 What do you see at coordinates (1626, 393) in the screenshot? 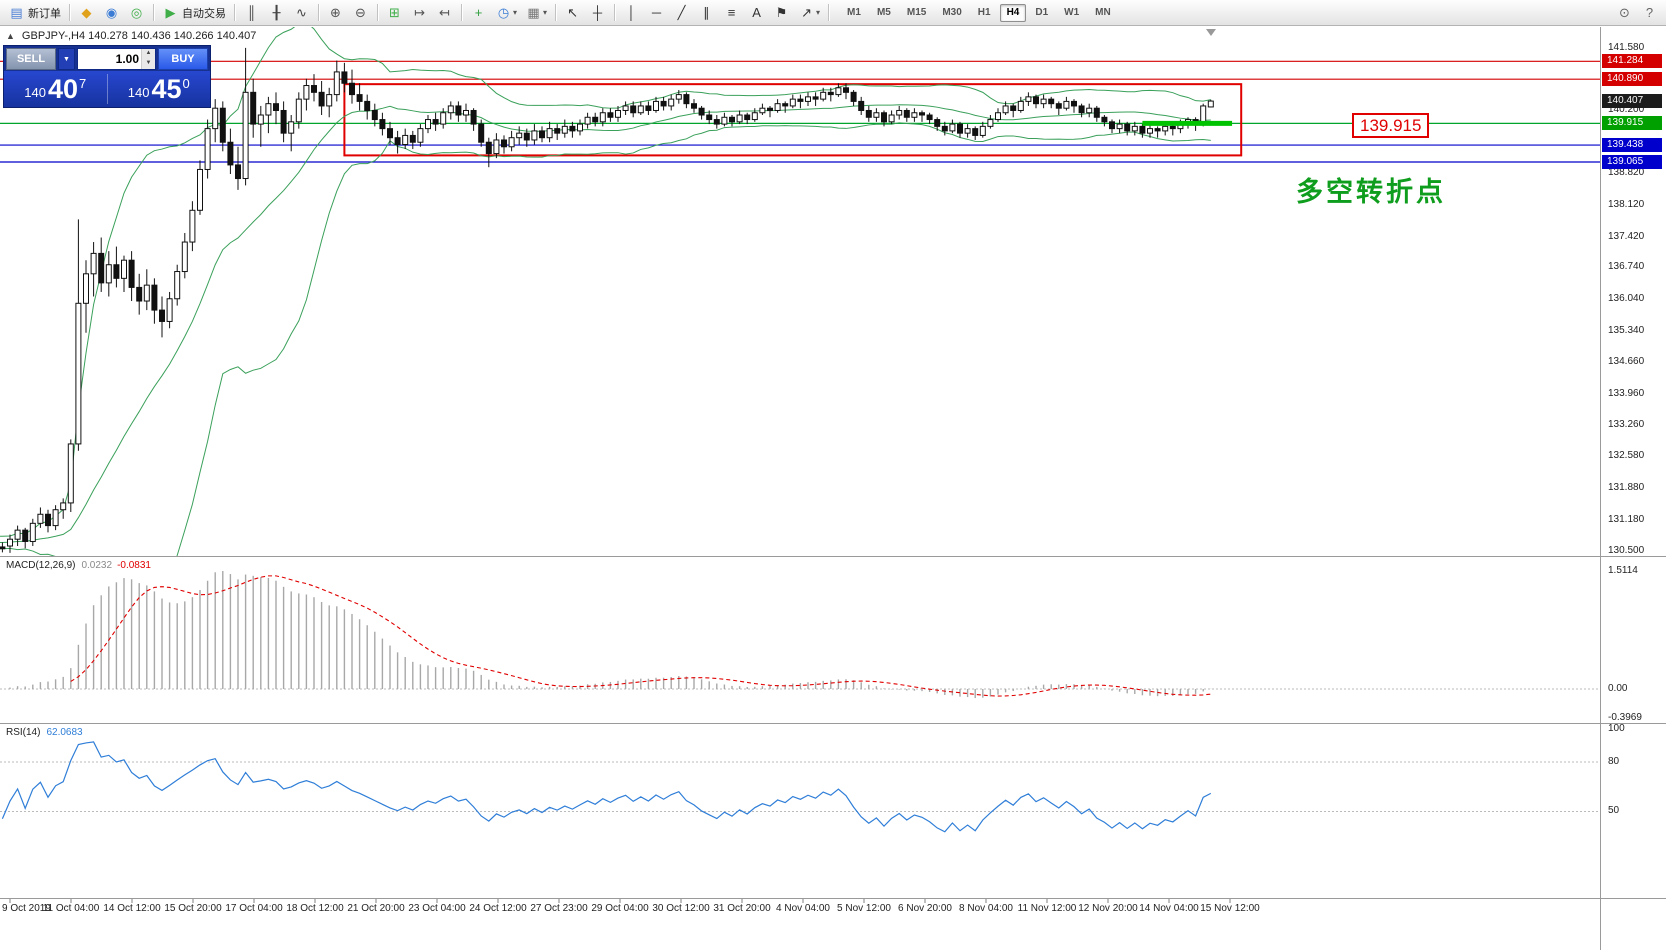
I see `price-tick: 133.960` at bounding box center [1626, 393].